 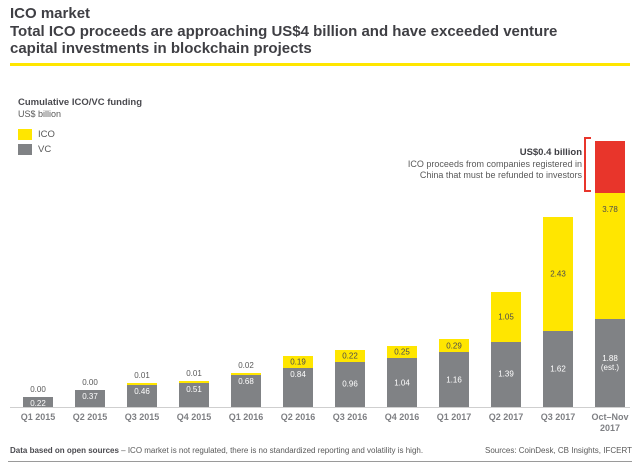 I want to click on chart-heading: Cumulative ICO/VC funding US$ billion, so click(x=80, y=109).